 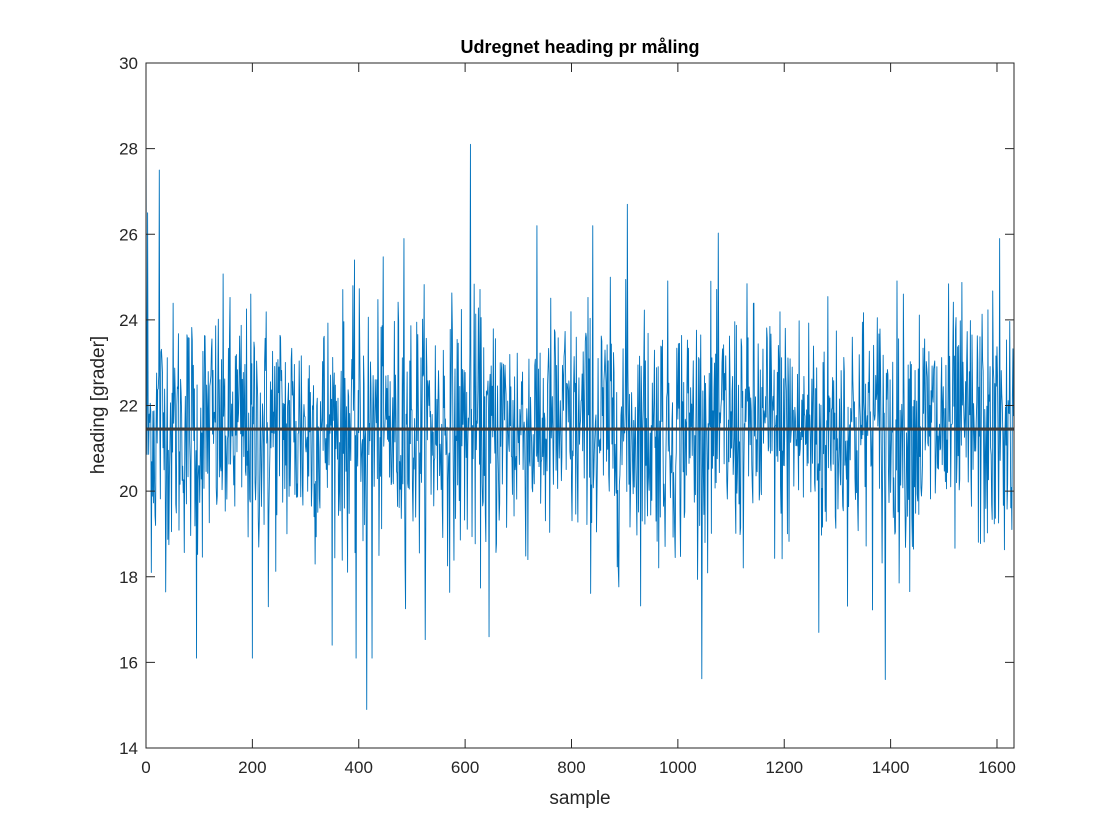 I want to click on y-tick-label: 30, so click(x=128, y=63).